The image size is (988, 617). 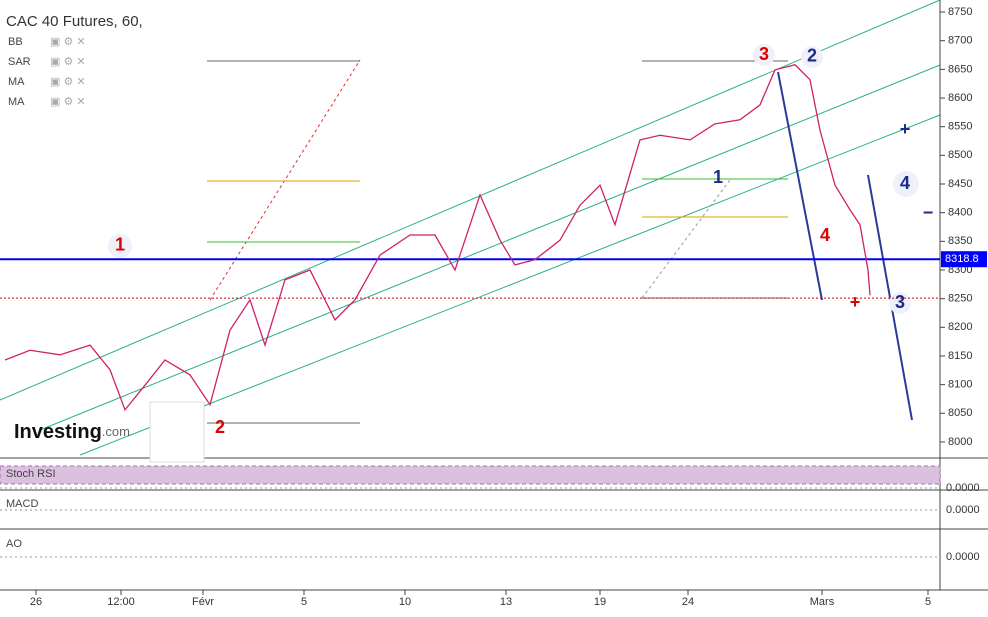 I want to click on indicator-label: SAR, so click(x=19, y=62).